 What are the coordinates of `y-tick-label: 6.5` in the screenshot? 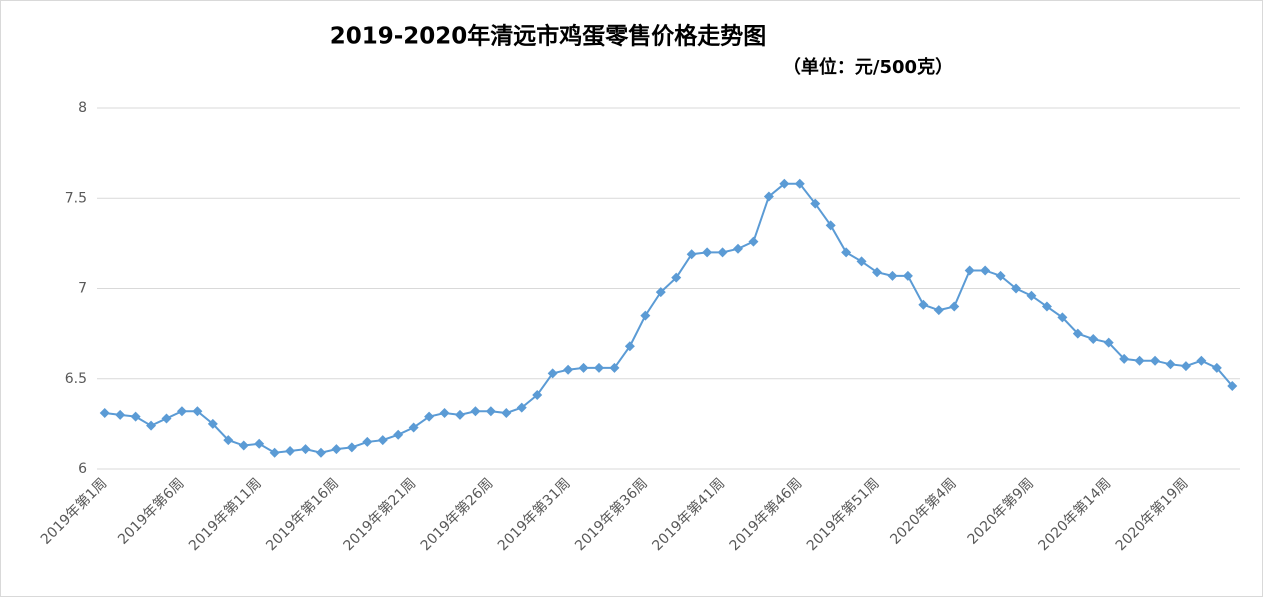 It's located at (76, 379).